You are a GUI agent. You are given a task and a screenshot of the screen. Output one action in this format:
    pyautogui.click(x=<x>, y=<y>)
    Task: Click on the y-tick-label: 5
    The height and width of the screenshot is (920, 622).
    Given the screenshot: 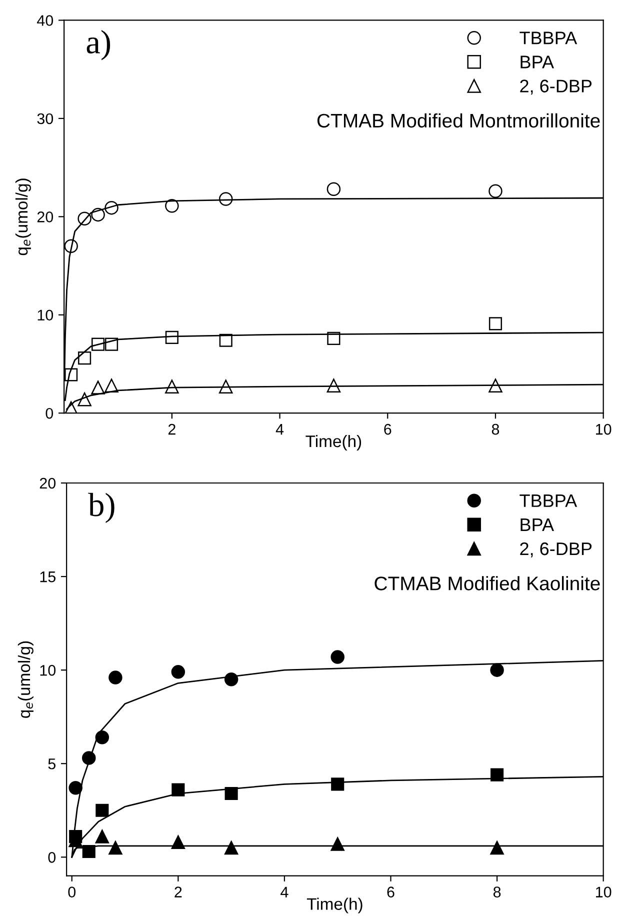 What is the action you would take?
    pyautogui.click(x=52, y=764)
    